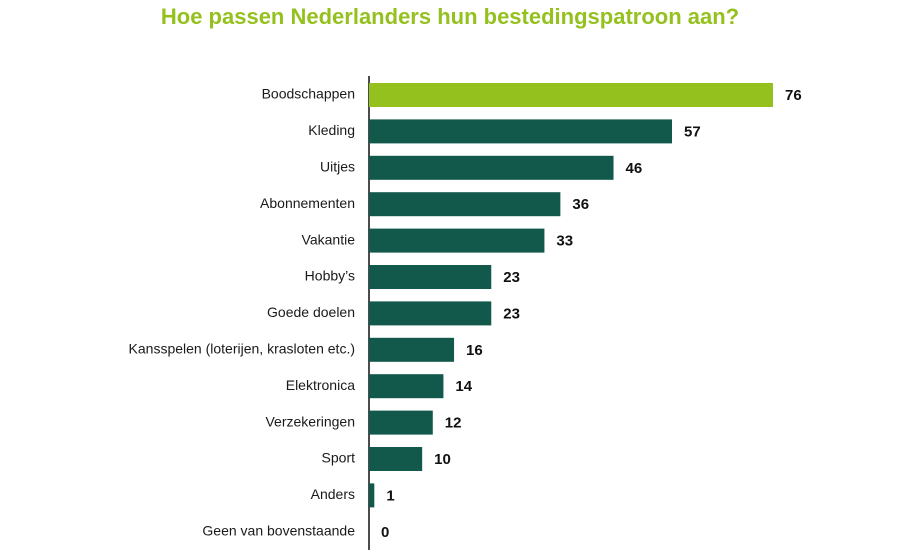  Describe the element at coordinates (385, 532) in the screenshot. I see `value-label: 0` at that location.